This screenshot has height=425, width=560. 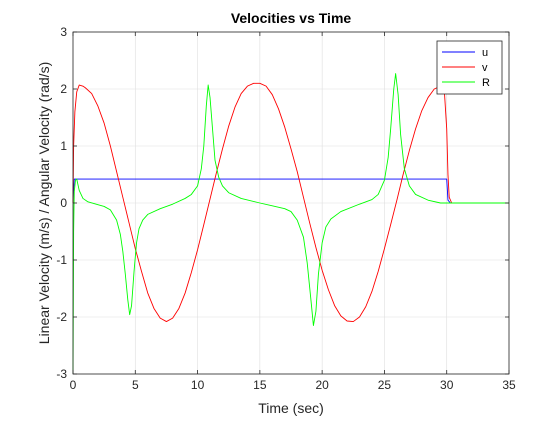 What do you see at coordinates (291, 18) in the screenshot?
I see `chart-title: Velocities vs Time` at bounding box center [291, 18].